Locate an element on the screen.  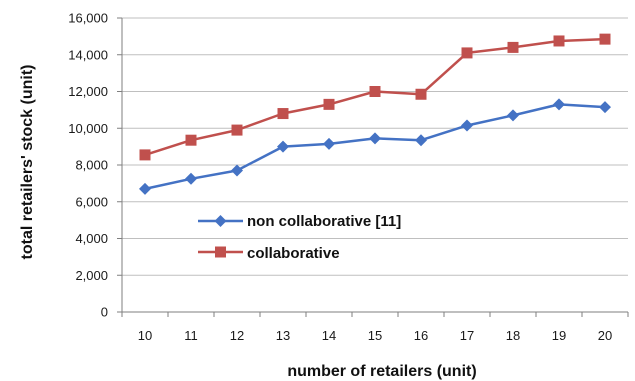
x-tick-labels: 10 11 12 13 14 15 16 17 18 19 20 is located at coordinates (375, 335).